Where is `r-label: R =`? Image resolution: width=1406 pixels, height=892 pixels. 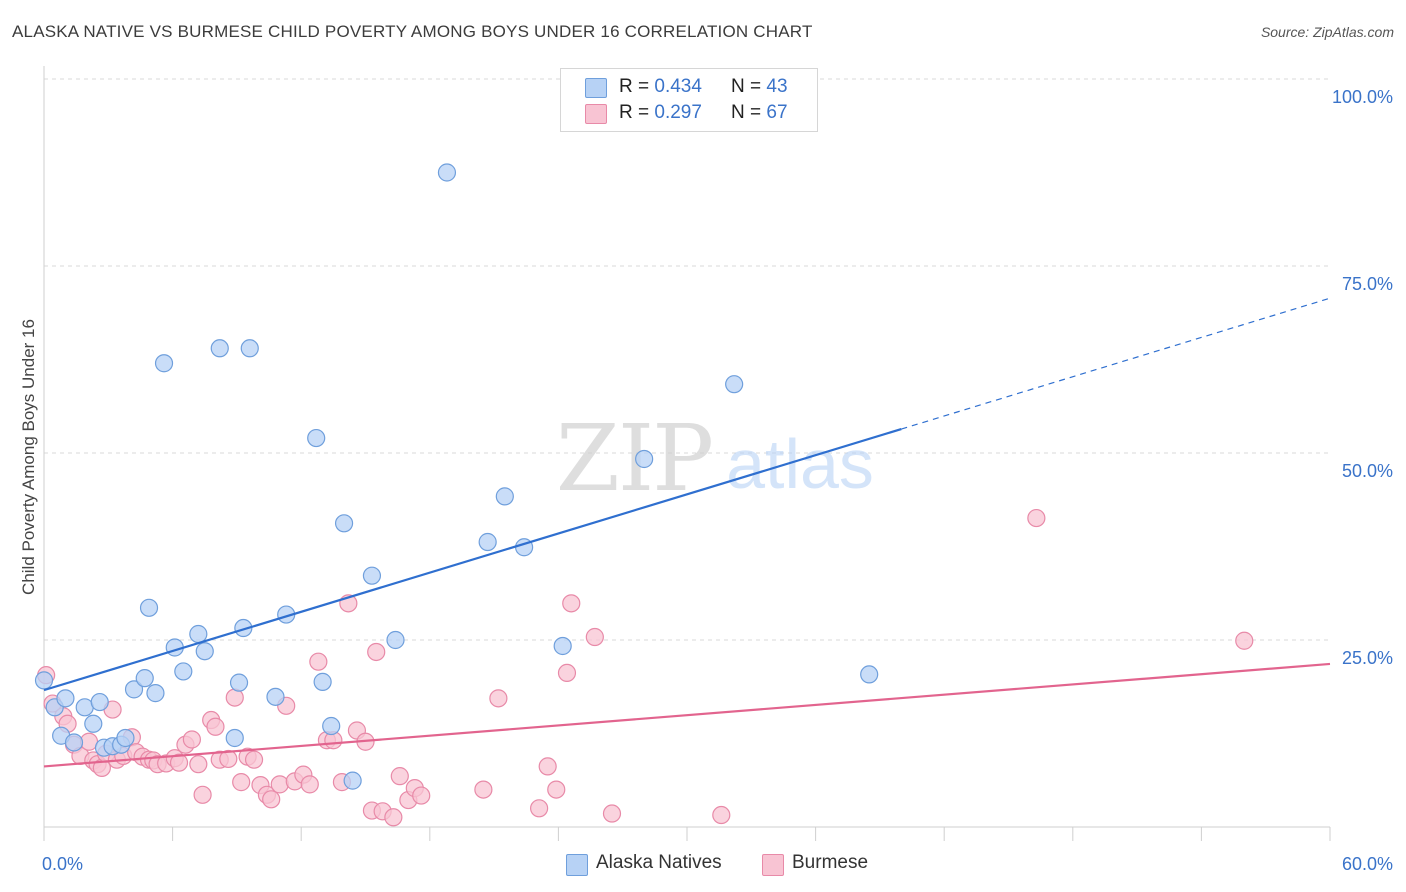
r-label: R = is located at coordinates (634, 86).